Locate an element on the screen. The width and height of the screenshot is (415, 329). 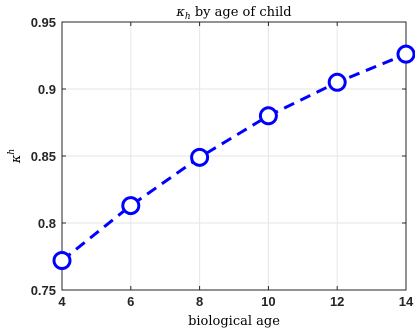
x-tick-label: 8 is located at coordinates (199, 301).